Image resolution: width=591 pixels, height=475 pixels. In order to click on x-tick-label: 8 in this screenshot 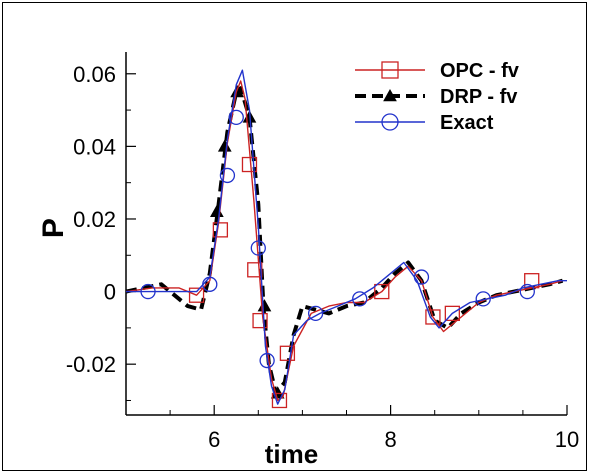, I will do `click(390, 439)`.